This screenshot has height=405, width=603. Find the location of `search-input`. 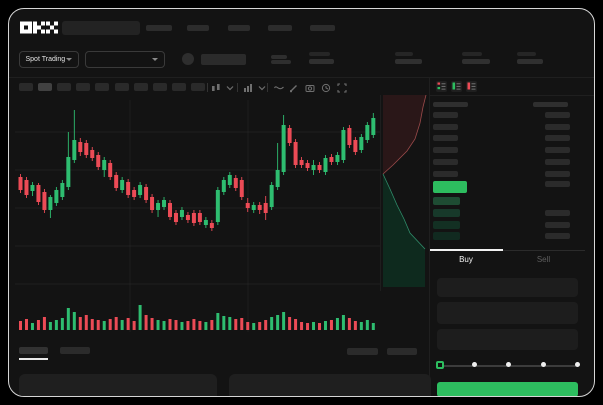

search-input is located at coordinates (100, 27).